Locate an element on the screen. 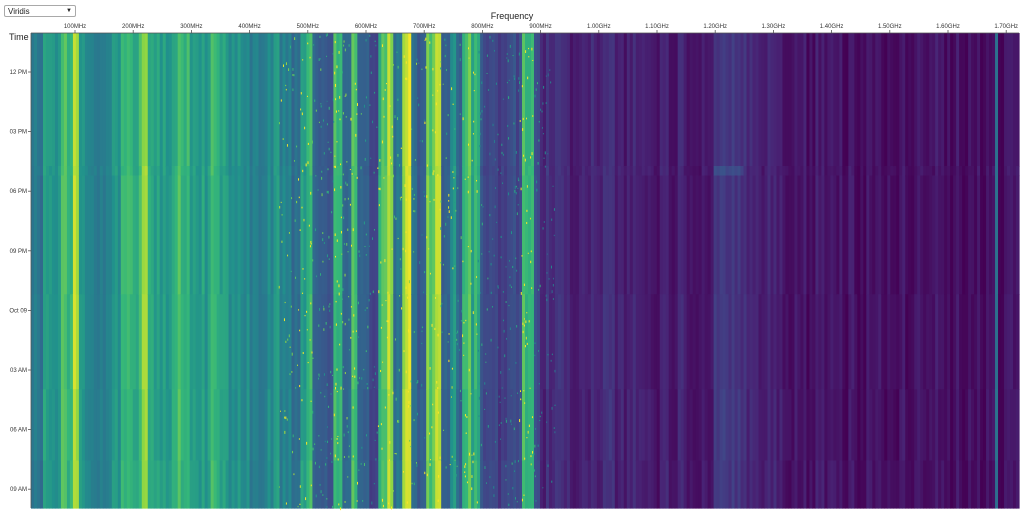  y-tick-label: 06 AM is located at coordinates (18, 431).